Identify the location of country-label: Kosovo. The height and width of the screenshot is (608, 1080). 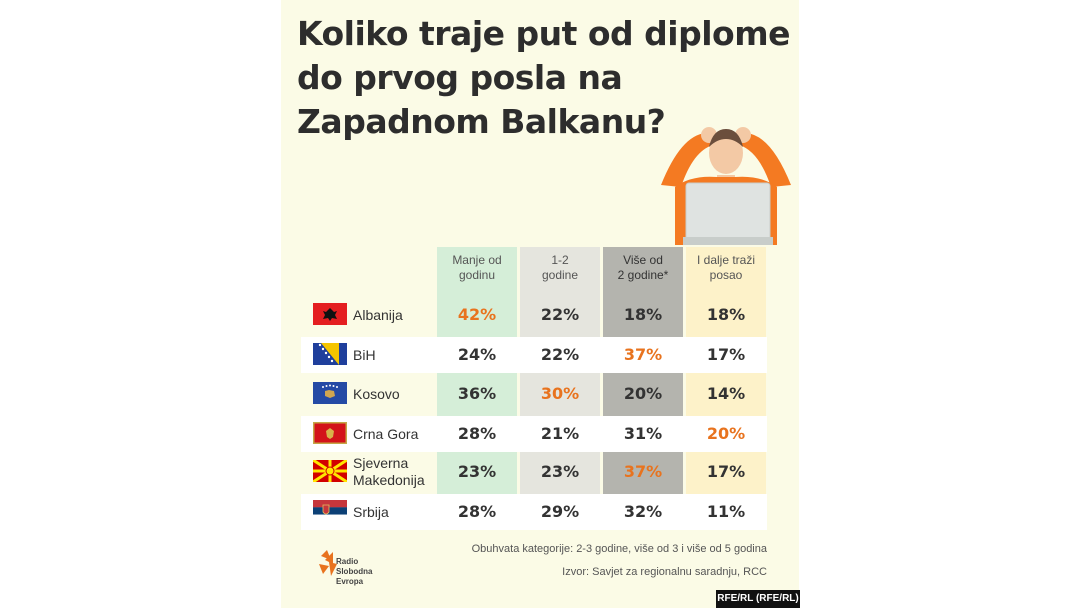
(376, 394).